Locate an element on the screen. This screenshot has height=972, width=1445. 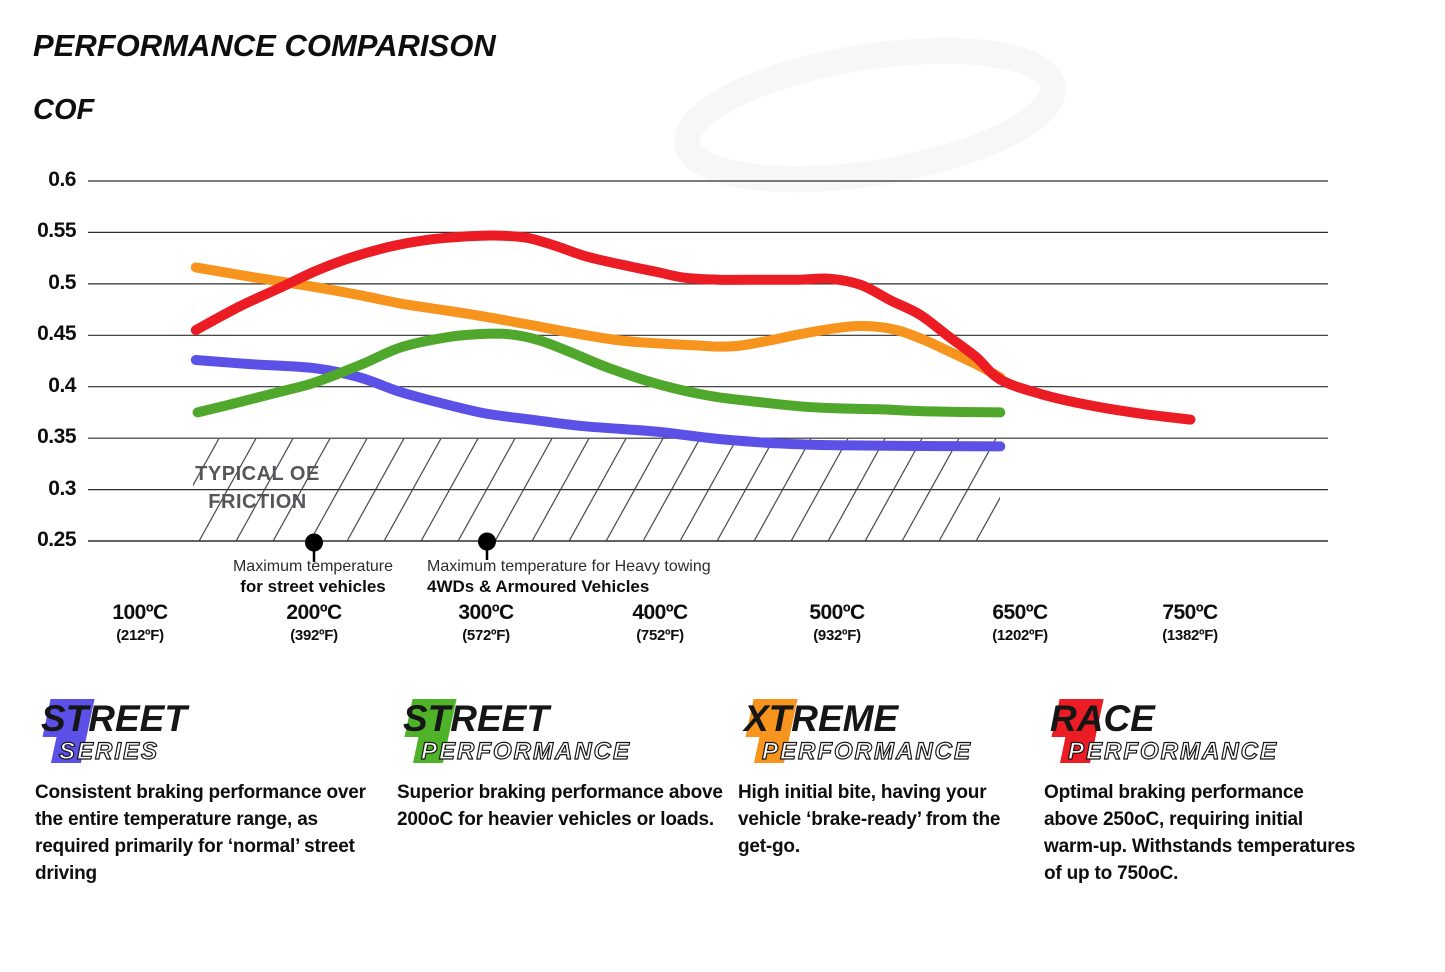
annotation-line1: Maximum temperature is located at coordinates (313, 566).